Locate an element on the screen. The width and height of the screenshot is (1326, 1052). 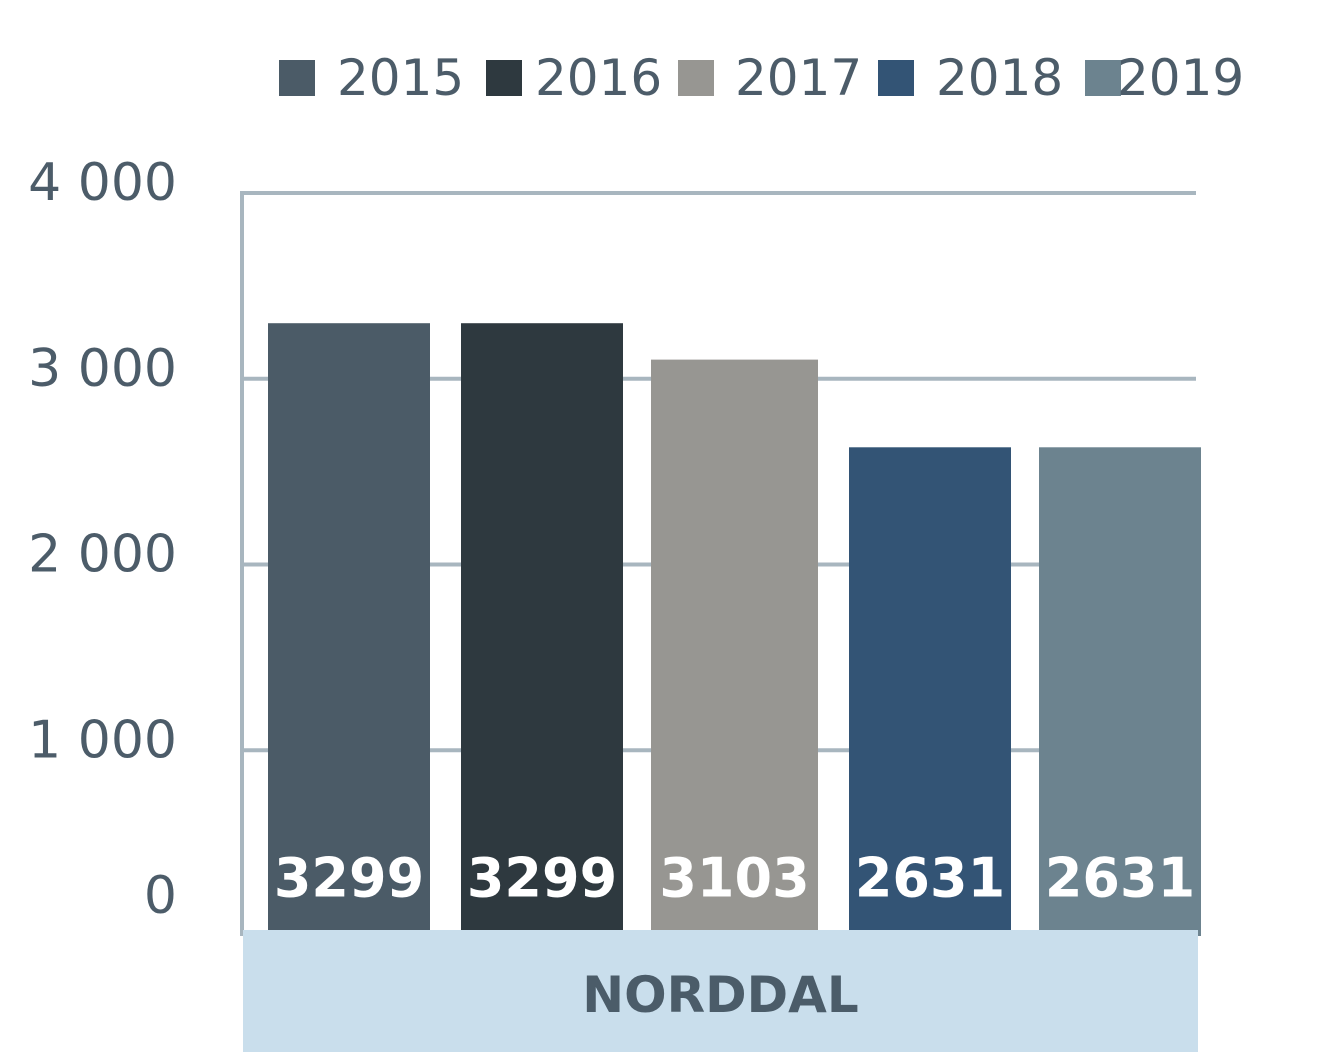
y-tick-label-3000: 3 000 is located at coordinates (102, 369).